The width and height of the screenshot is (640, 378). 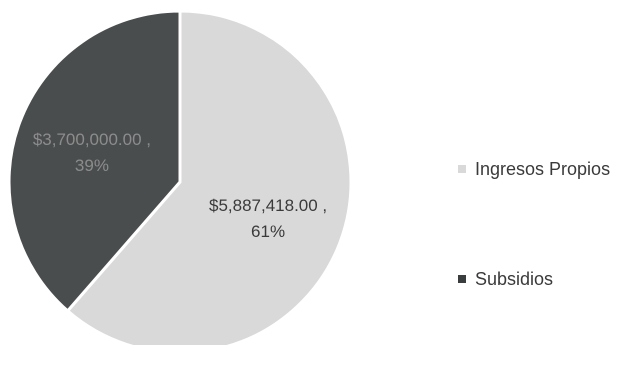 What do you see at coordinates (462, 169) in the screenshot?
I see `legend-swatch-ingresos-propios` at bounding box center [462, 169].